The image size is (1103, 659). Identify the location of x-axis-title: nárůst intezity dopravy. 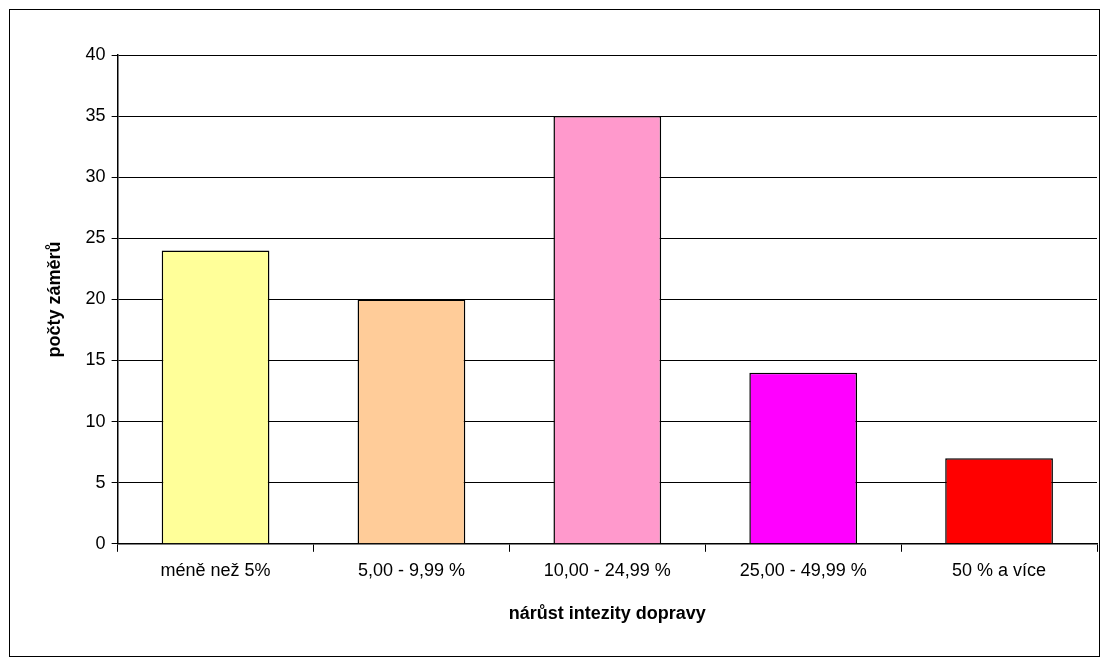
(607, 613).